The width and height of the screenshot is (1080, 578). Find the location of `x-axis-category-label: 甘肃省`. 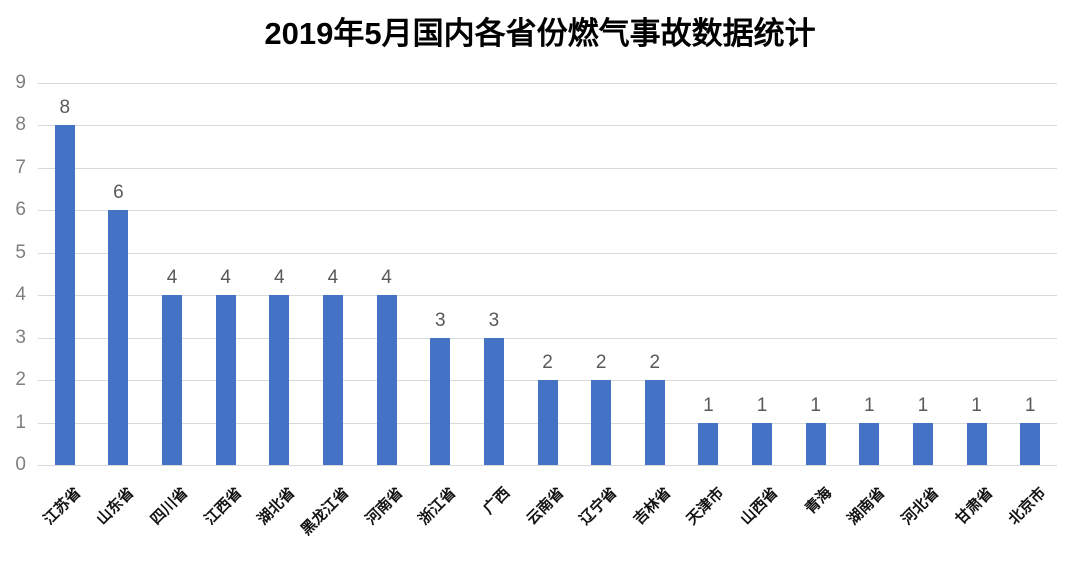

x-axis-category-label: 甘肃省 is located at coordinates (974, 506).